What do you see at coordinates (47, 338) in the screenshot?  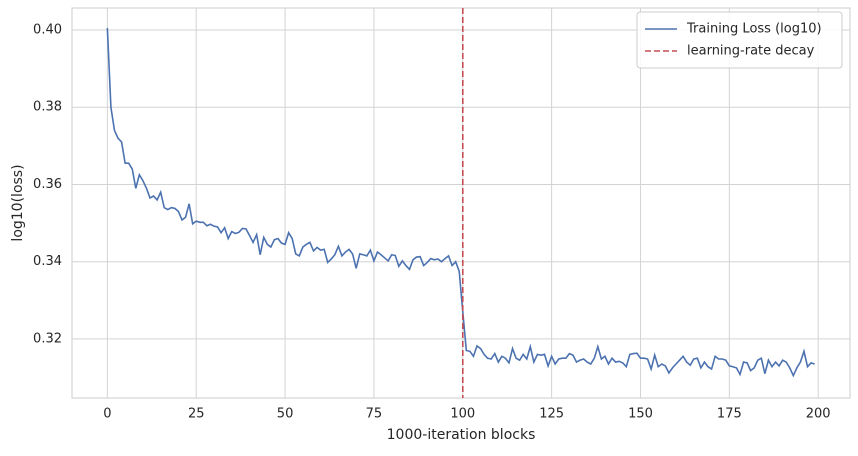 I see `y-tick-label: 0.32` at bounding box center [47, 338].